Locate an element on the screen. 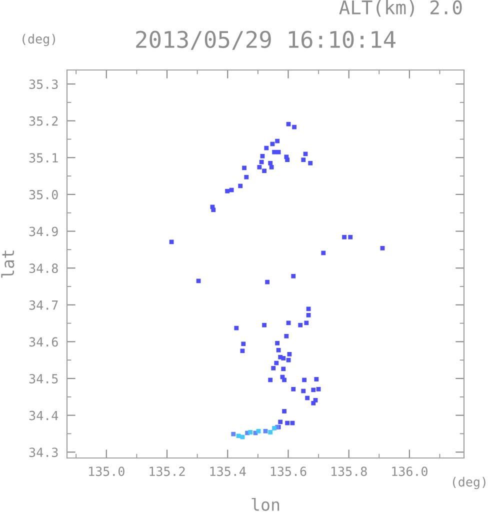 The height and width of the screenshot is (521, 491). x-tick-label: 135.6 is located at coordinates (288, 471).